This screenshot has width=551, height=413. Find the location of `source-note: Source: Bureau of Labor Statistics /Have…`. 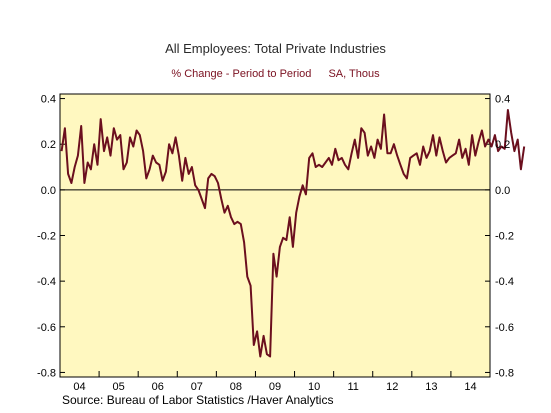

source-note: Source: Bureau of Labor Statistics /Have… is located at coordinates (198, 400).